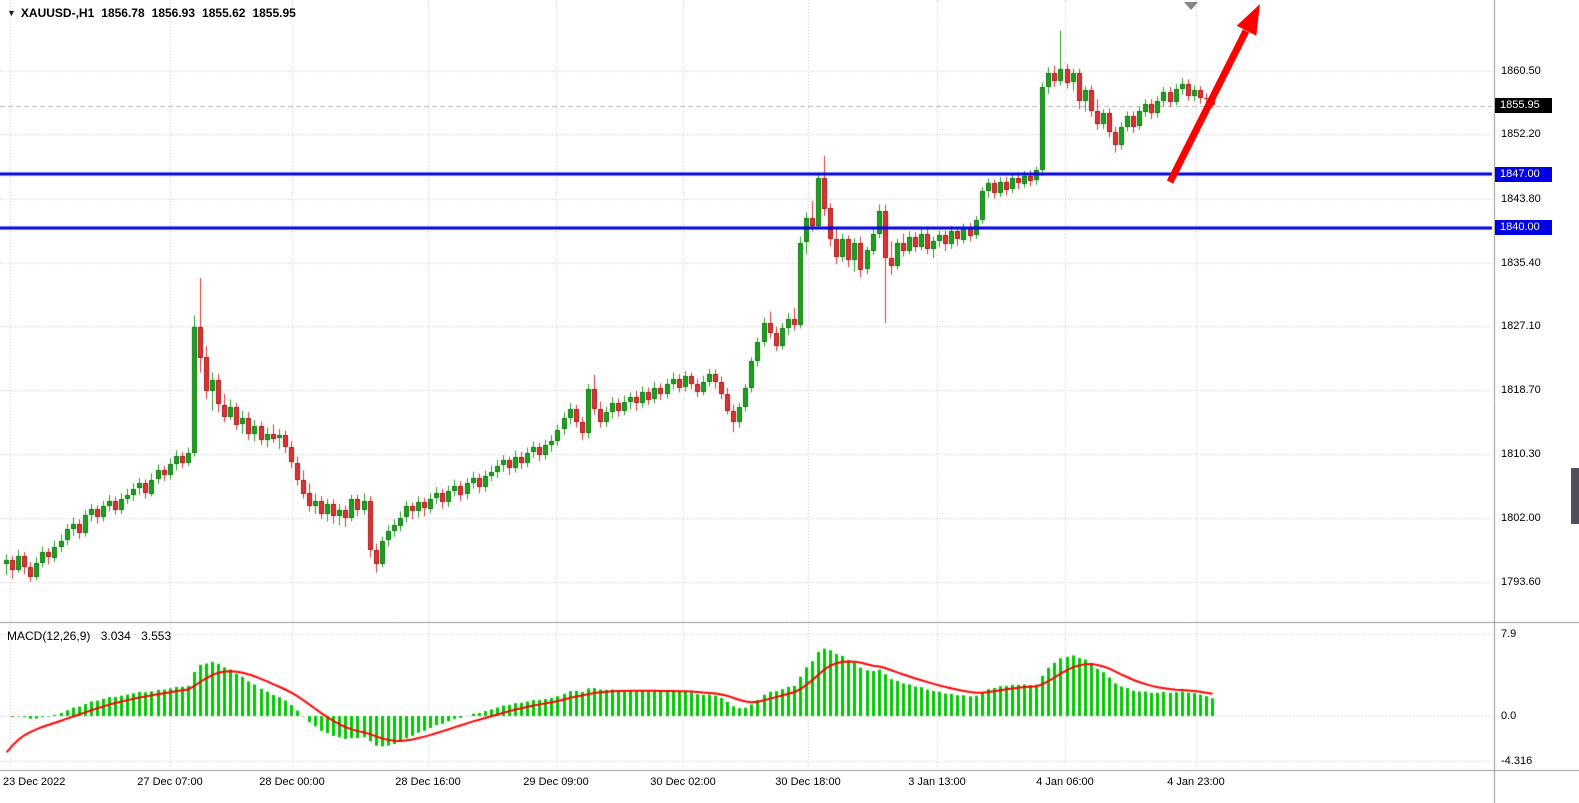 The height and width of the screenshot is (803, 1579). Describe the element at coordinates (156, 636) in the screenshot. I see `macd-signal-value: 3.553` at that location.